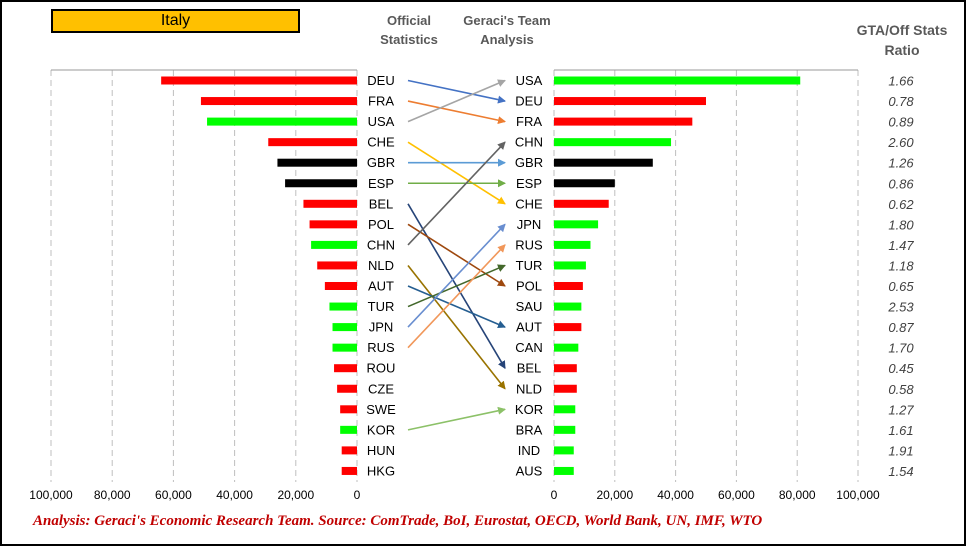  What do you see at coordinates (381, 347) in the screenshot?
I see `official-label-rus: RUS` at bounding box center [381, 347].